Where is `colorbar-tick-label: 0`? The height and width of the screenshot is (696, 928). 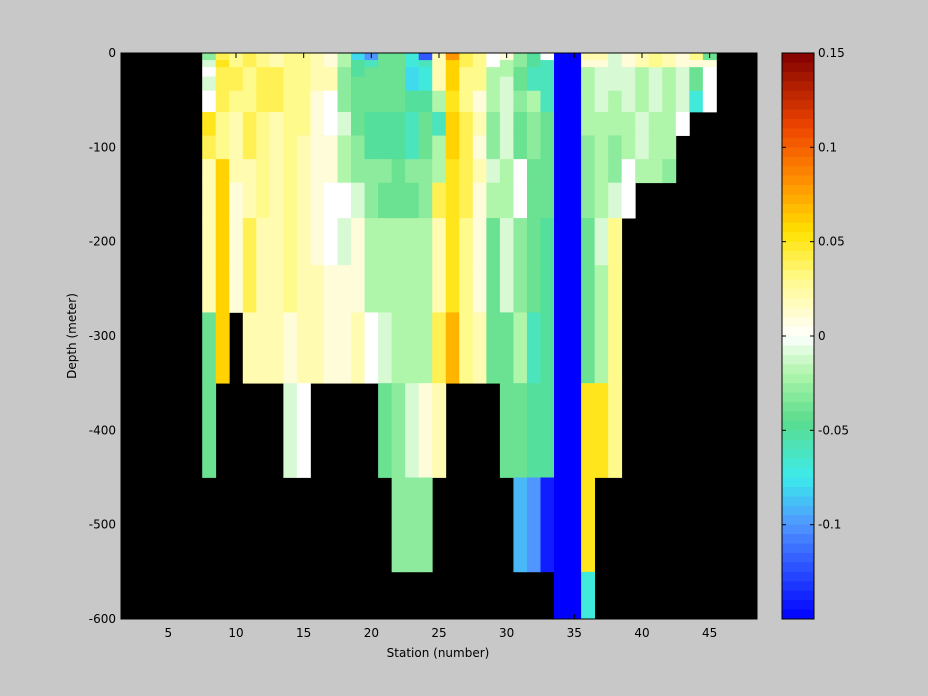 colorbar-tick-label: 0 is located at coordinates (822, 336).